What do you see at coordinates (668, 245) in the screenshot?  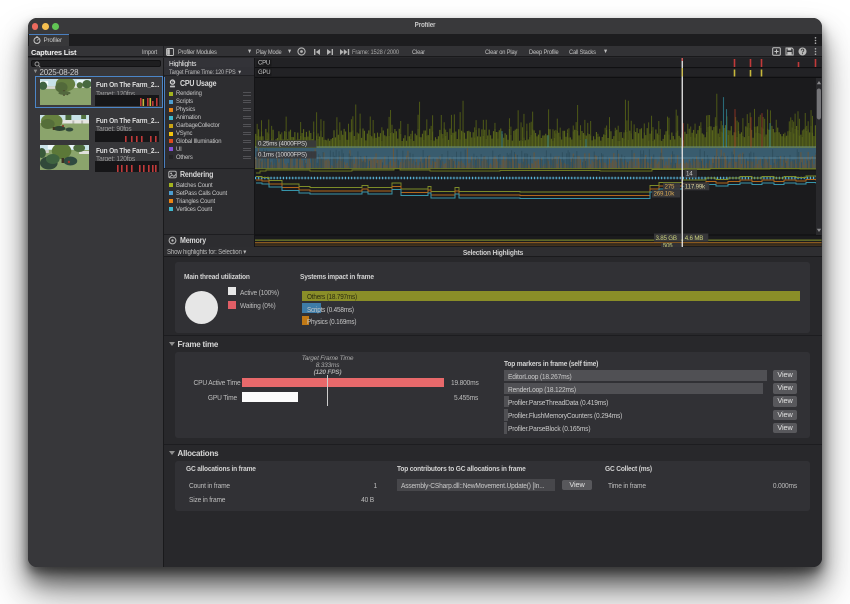 I see `svg-text: 505` at bounding box center [668, 245].